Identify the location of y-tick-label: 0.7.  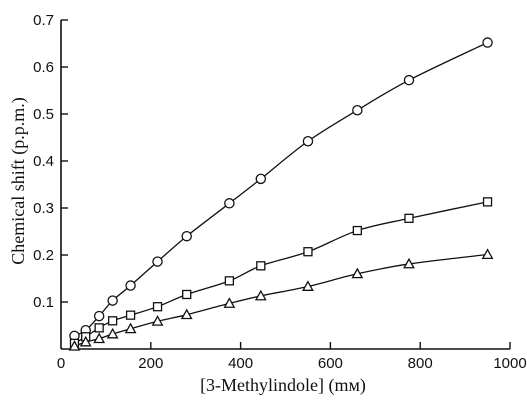
(43, 20).